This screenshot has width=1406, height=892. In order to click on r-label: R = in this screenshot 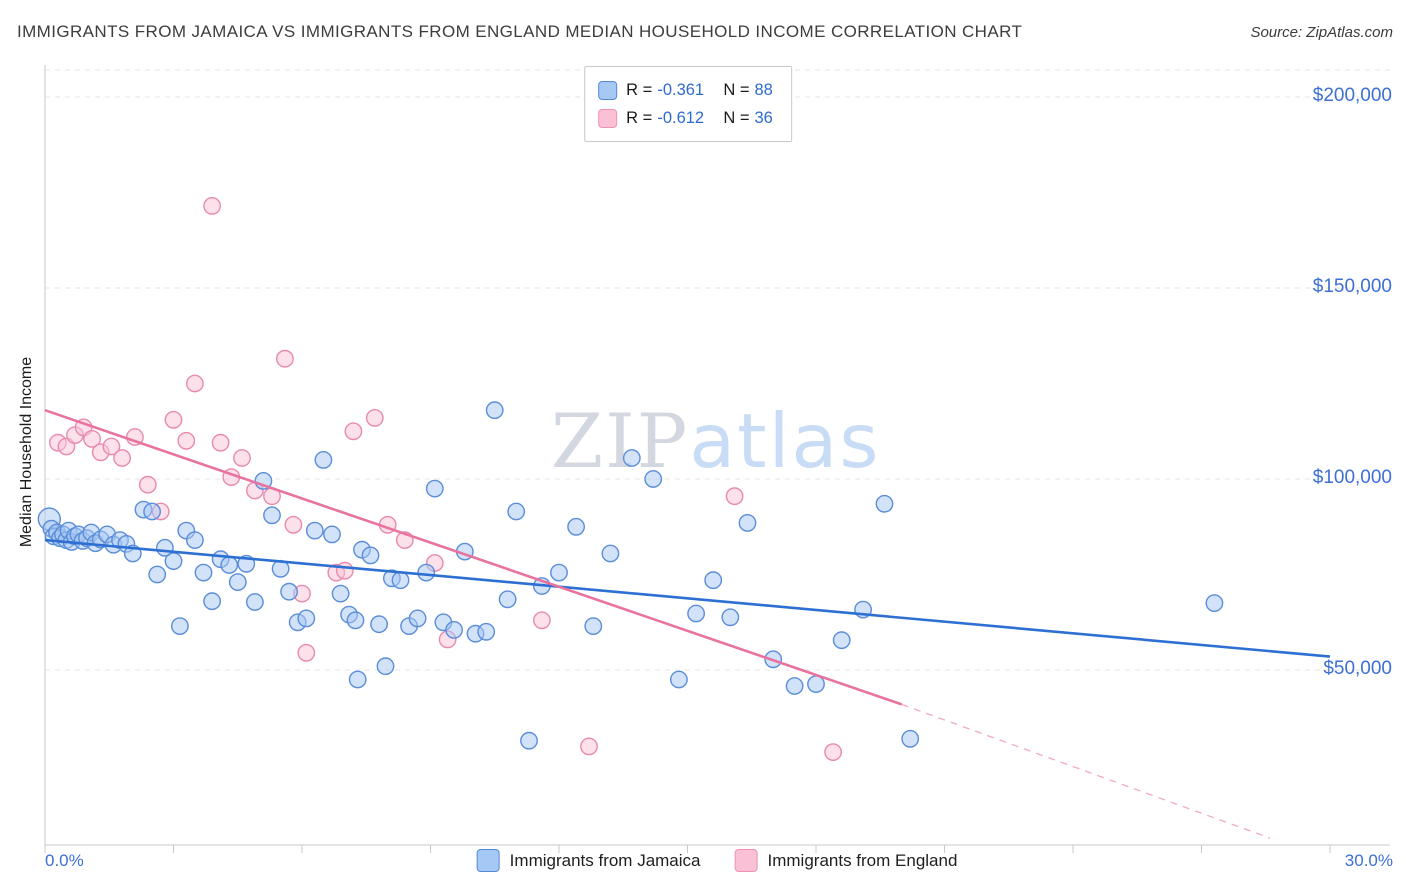, I will do `click(639, 117)`.